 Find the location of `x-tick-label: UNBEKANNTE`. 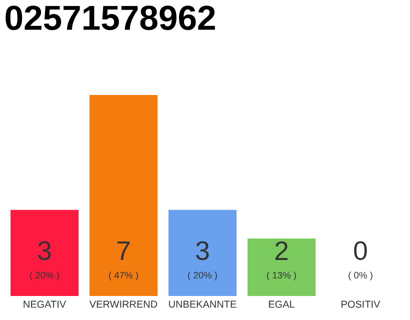

x-tick-label: UNBEKANNTE is located at coordinates (202, 304).